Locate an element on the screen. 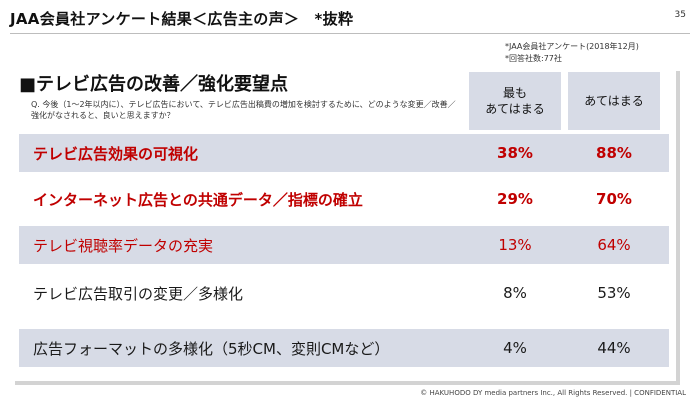 This screenshot has height=400, width=700. row-value-applicable: 44% is located at coordinates (614, 348).